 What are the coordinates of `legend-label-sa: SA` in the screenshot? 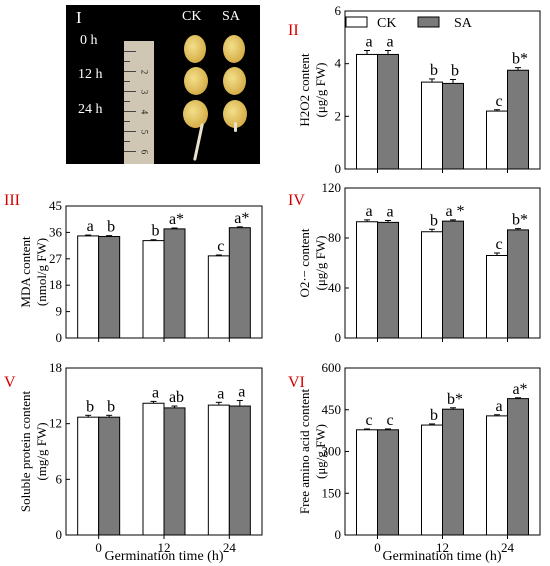 It's located at (463, 23).